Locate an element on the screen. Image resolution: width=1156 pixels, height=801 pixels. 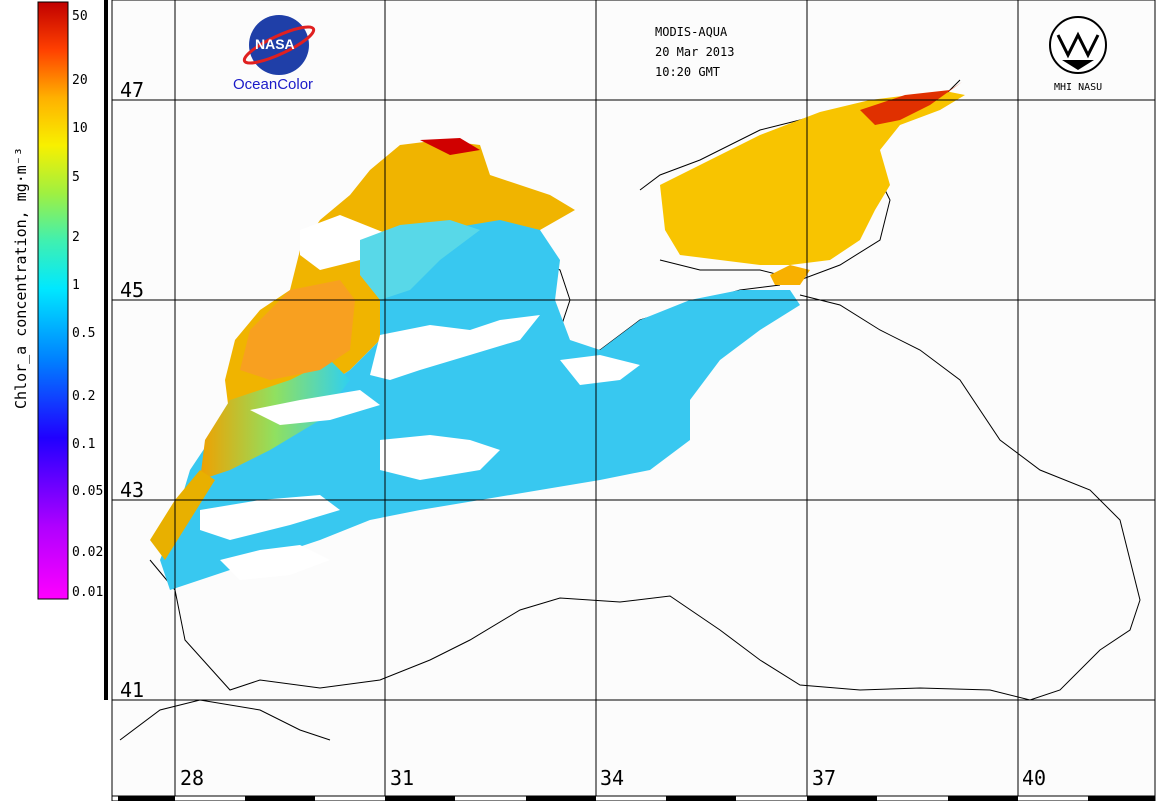
left-axis-bar is located at coordinates (106, 350).